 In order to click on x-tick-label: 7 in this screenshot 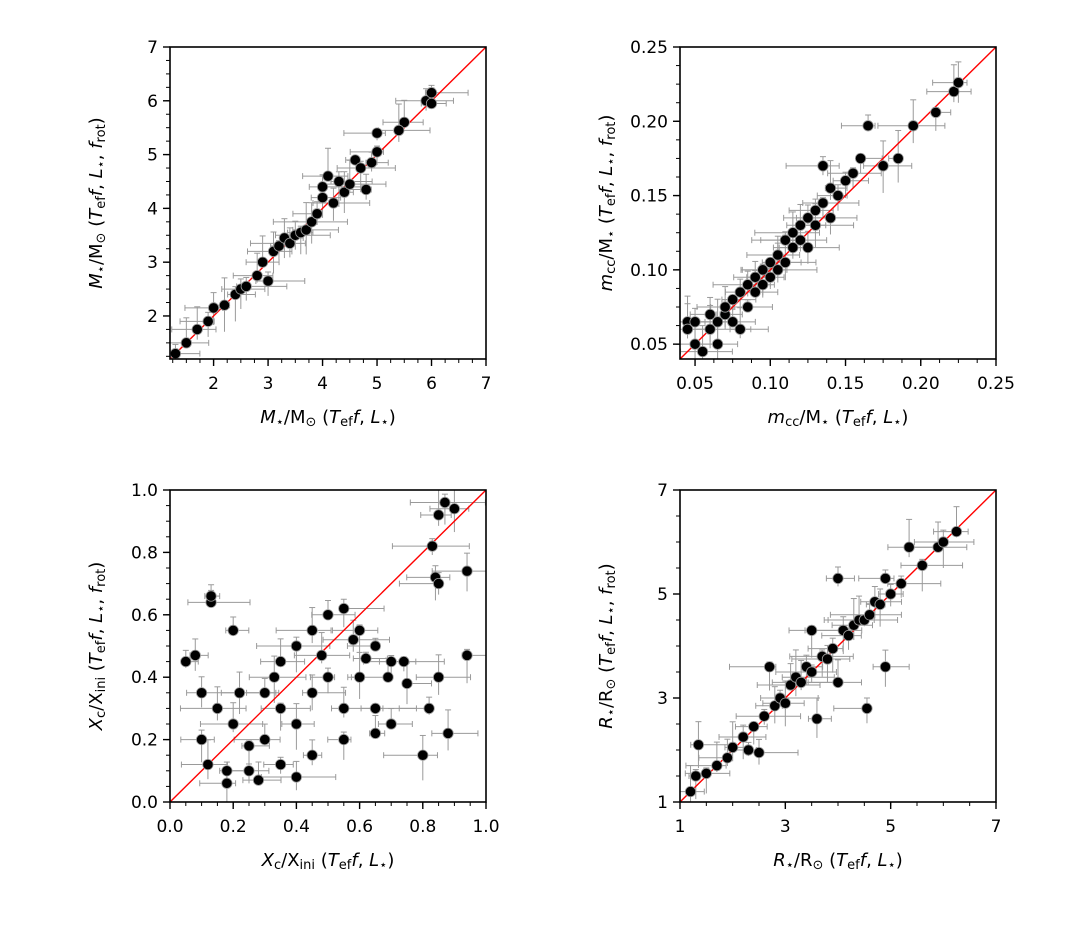, I will do `click(486, 384)`.